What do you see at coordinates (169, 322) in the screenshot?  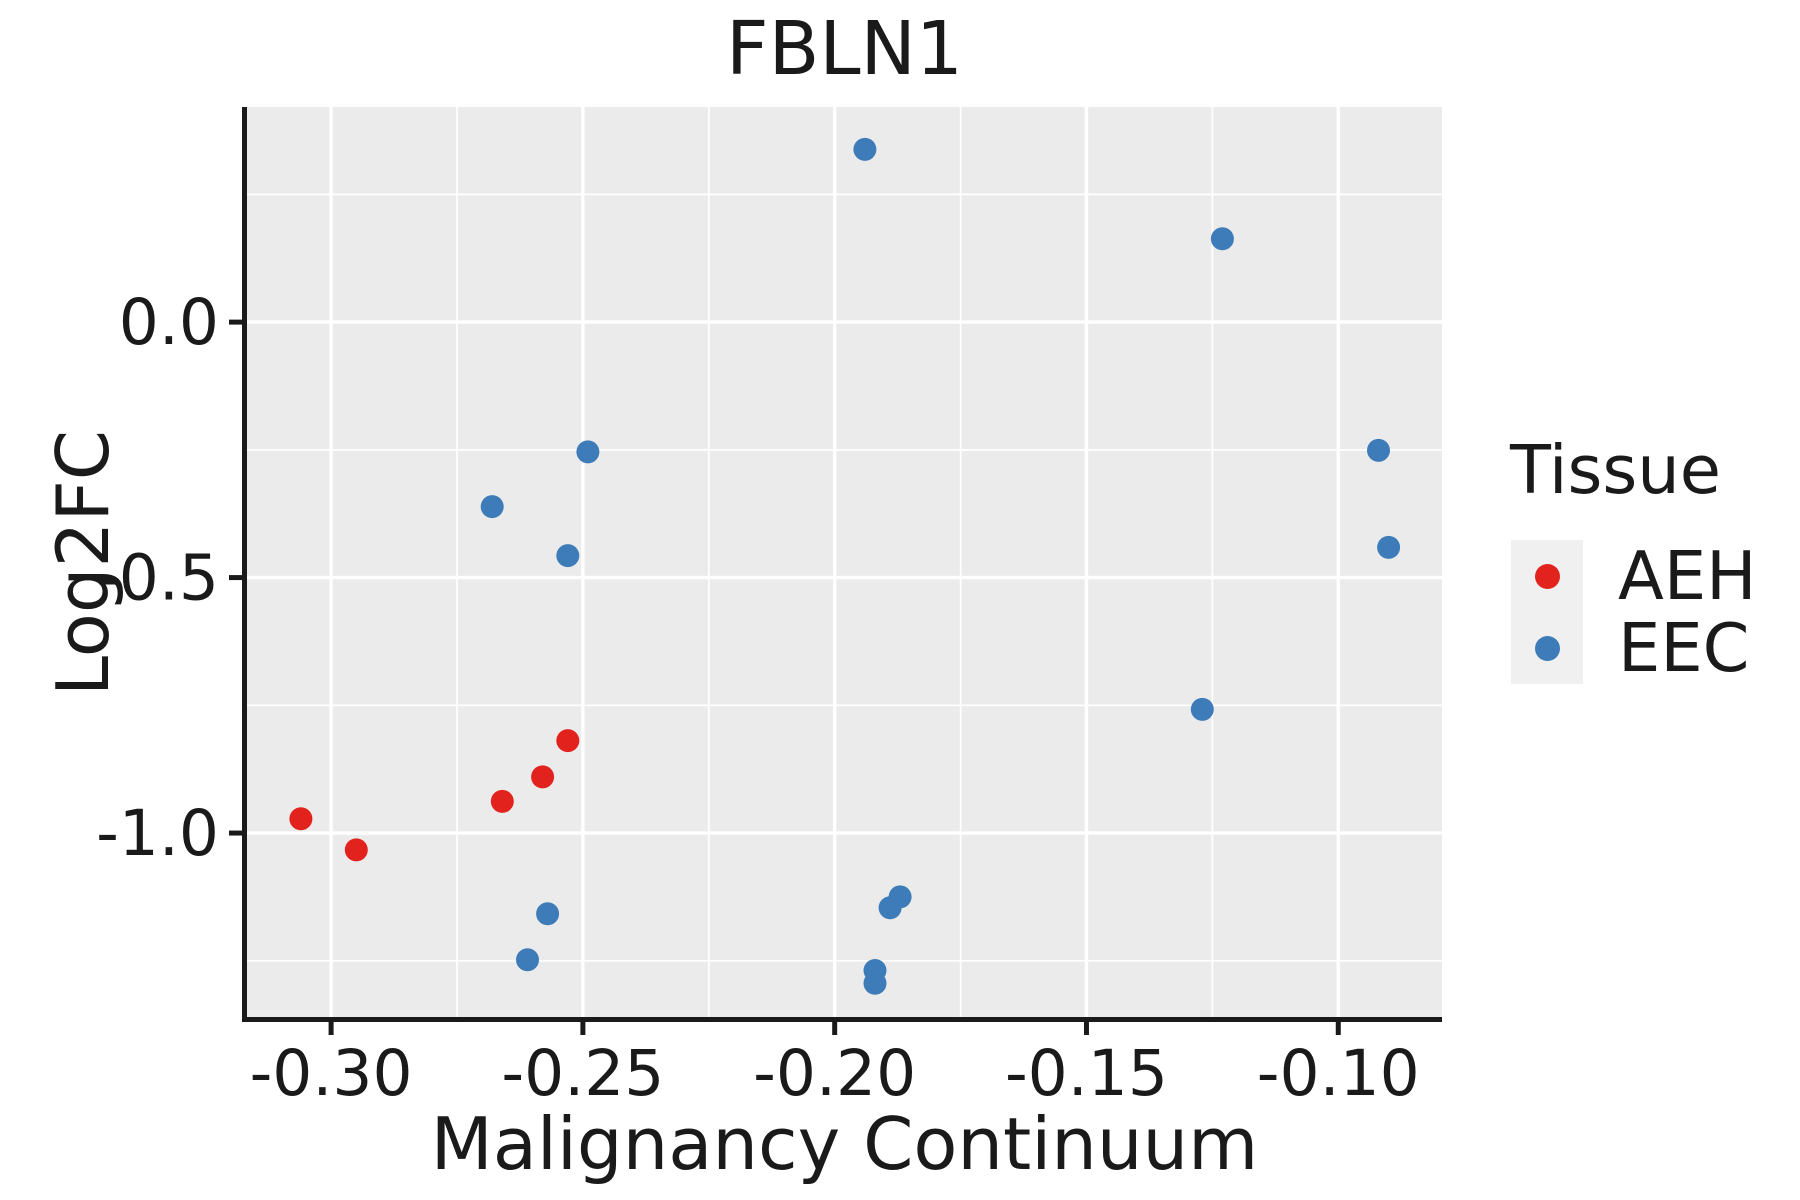 I see `y-tick-label: 0.0` at bounding box center [169, 322].